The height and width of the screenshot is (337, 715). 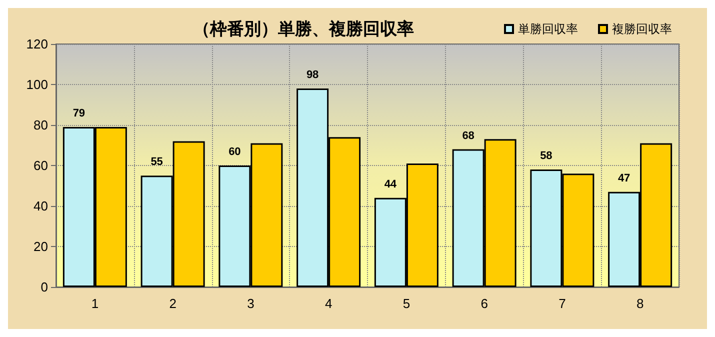 What do you see at coordinates (37, 84) in the screenshot?
I see `y-tick-label: 100` at bounding box center [37, 84].